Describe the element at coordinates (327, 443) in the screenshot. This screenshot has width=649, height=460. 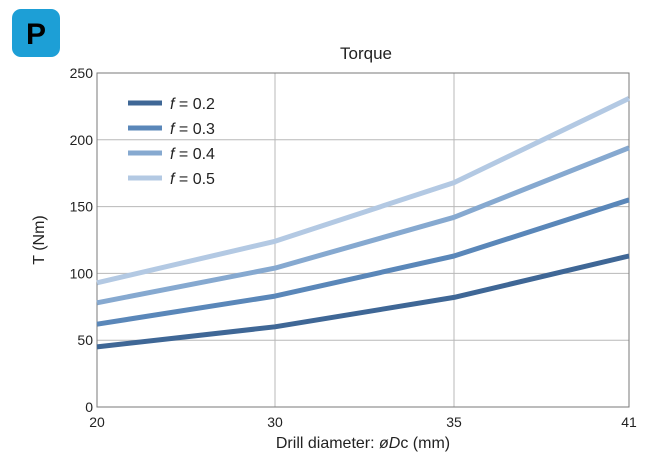
I see `x-axis-label-prefix: Drill diameter:` at that location.